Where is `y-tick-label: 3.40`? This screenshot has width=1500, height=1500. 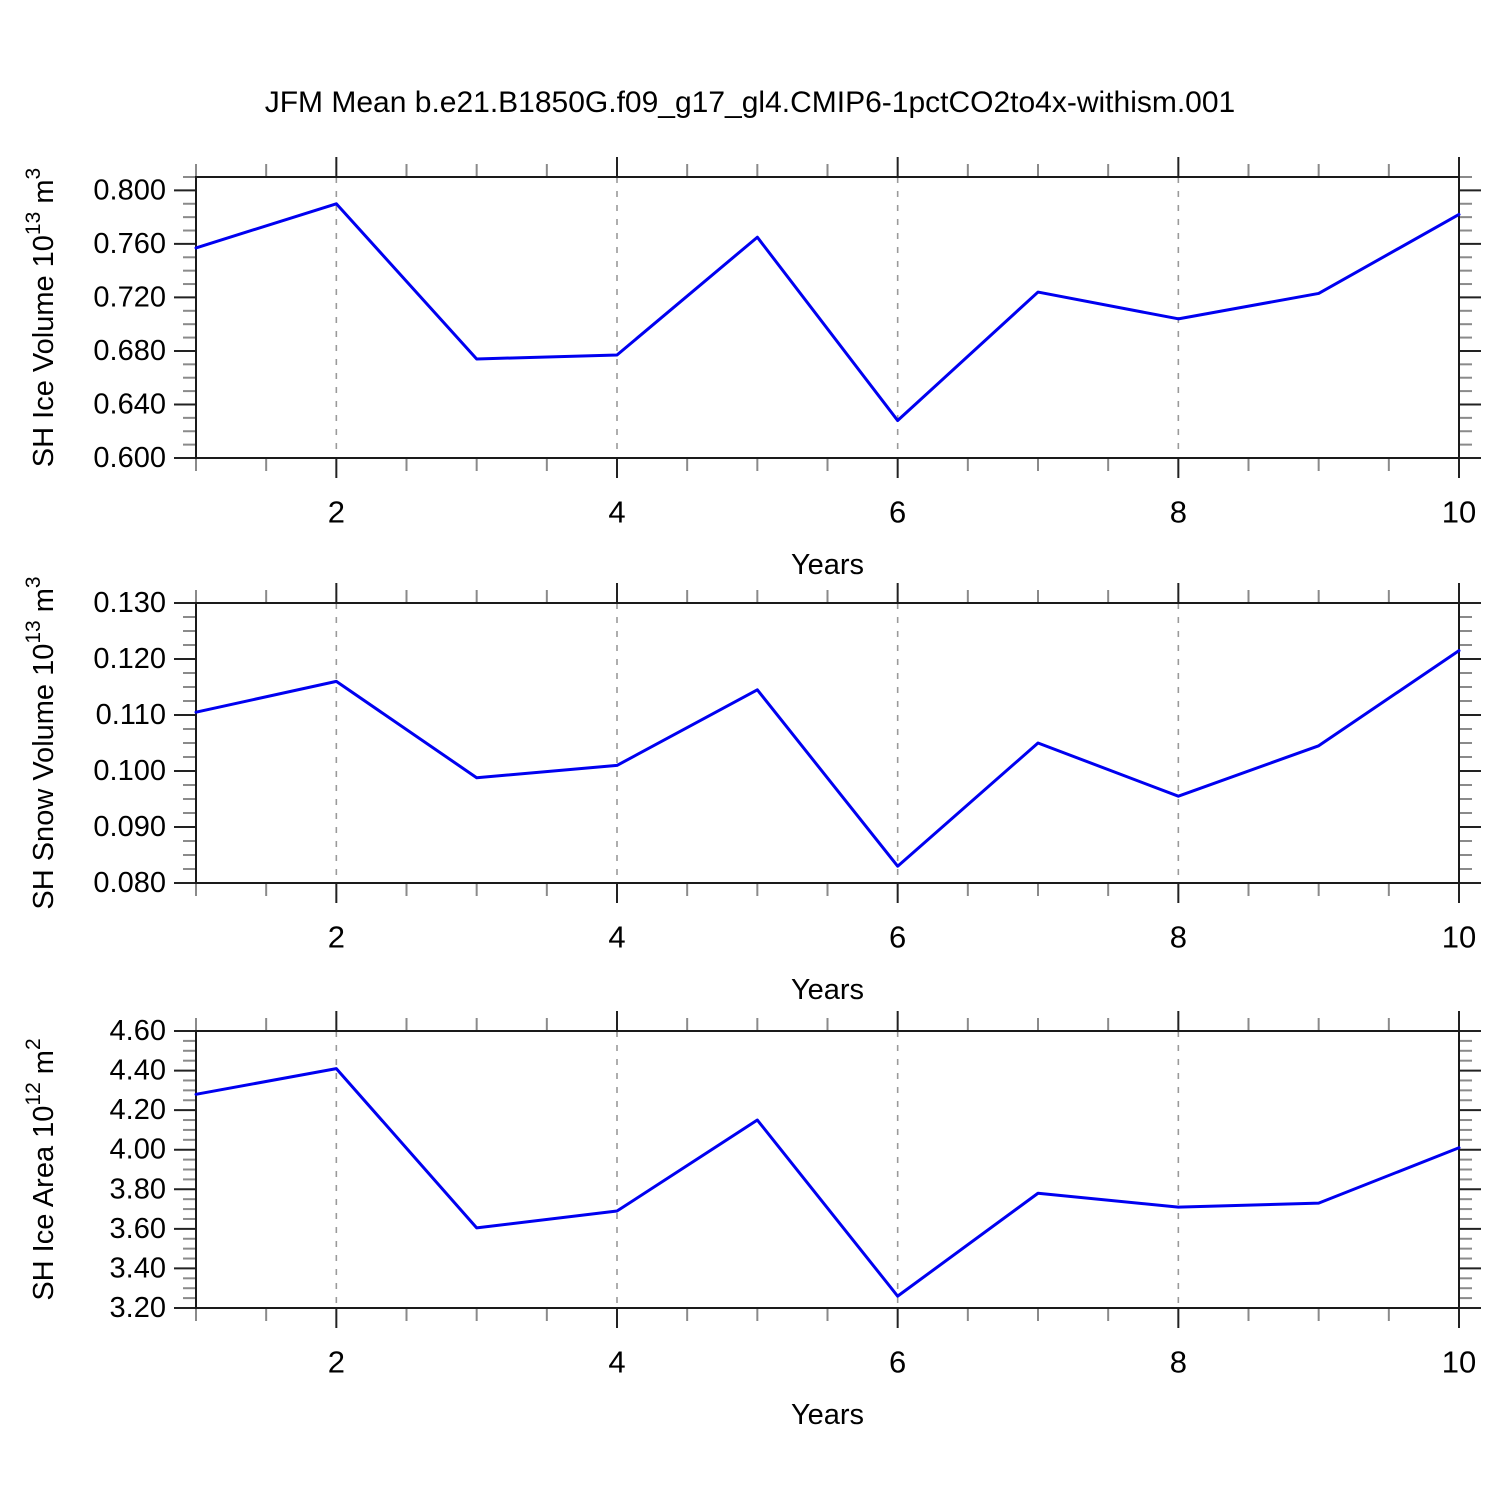 y-tick-label: 3.40 is located at coordinates (138, 1268).